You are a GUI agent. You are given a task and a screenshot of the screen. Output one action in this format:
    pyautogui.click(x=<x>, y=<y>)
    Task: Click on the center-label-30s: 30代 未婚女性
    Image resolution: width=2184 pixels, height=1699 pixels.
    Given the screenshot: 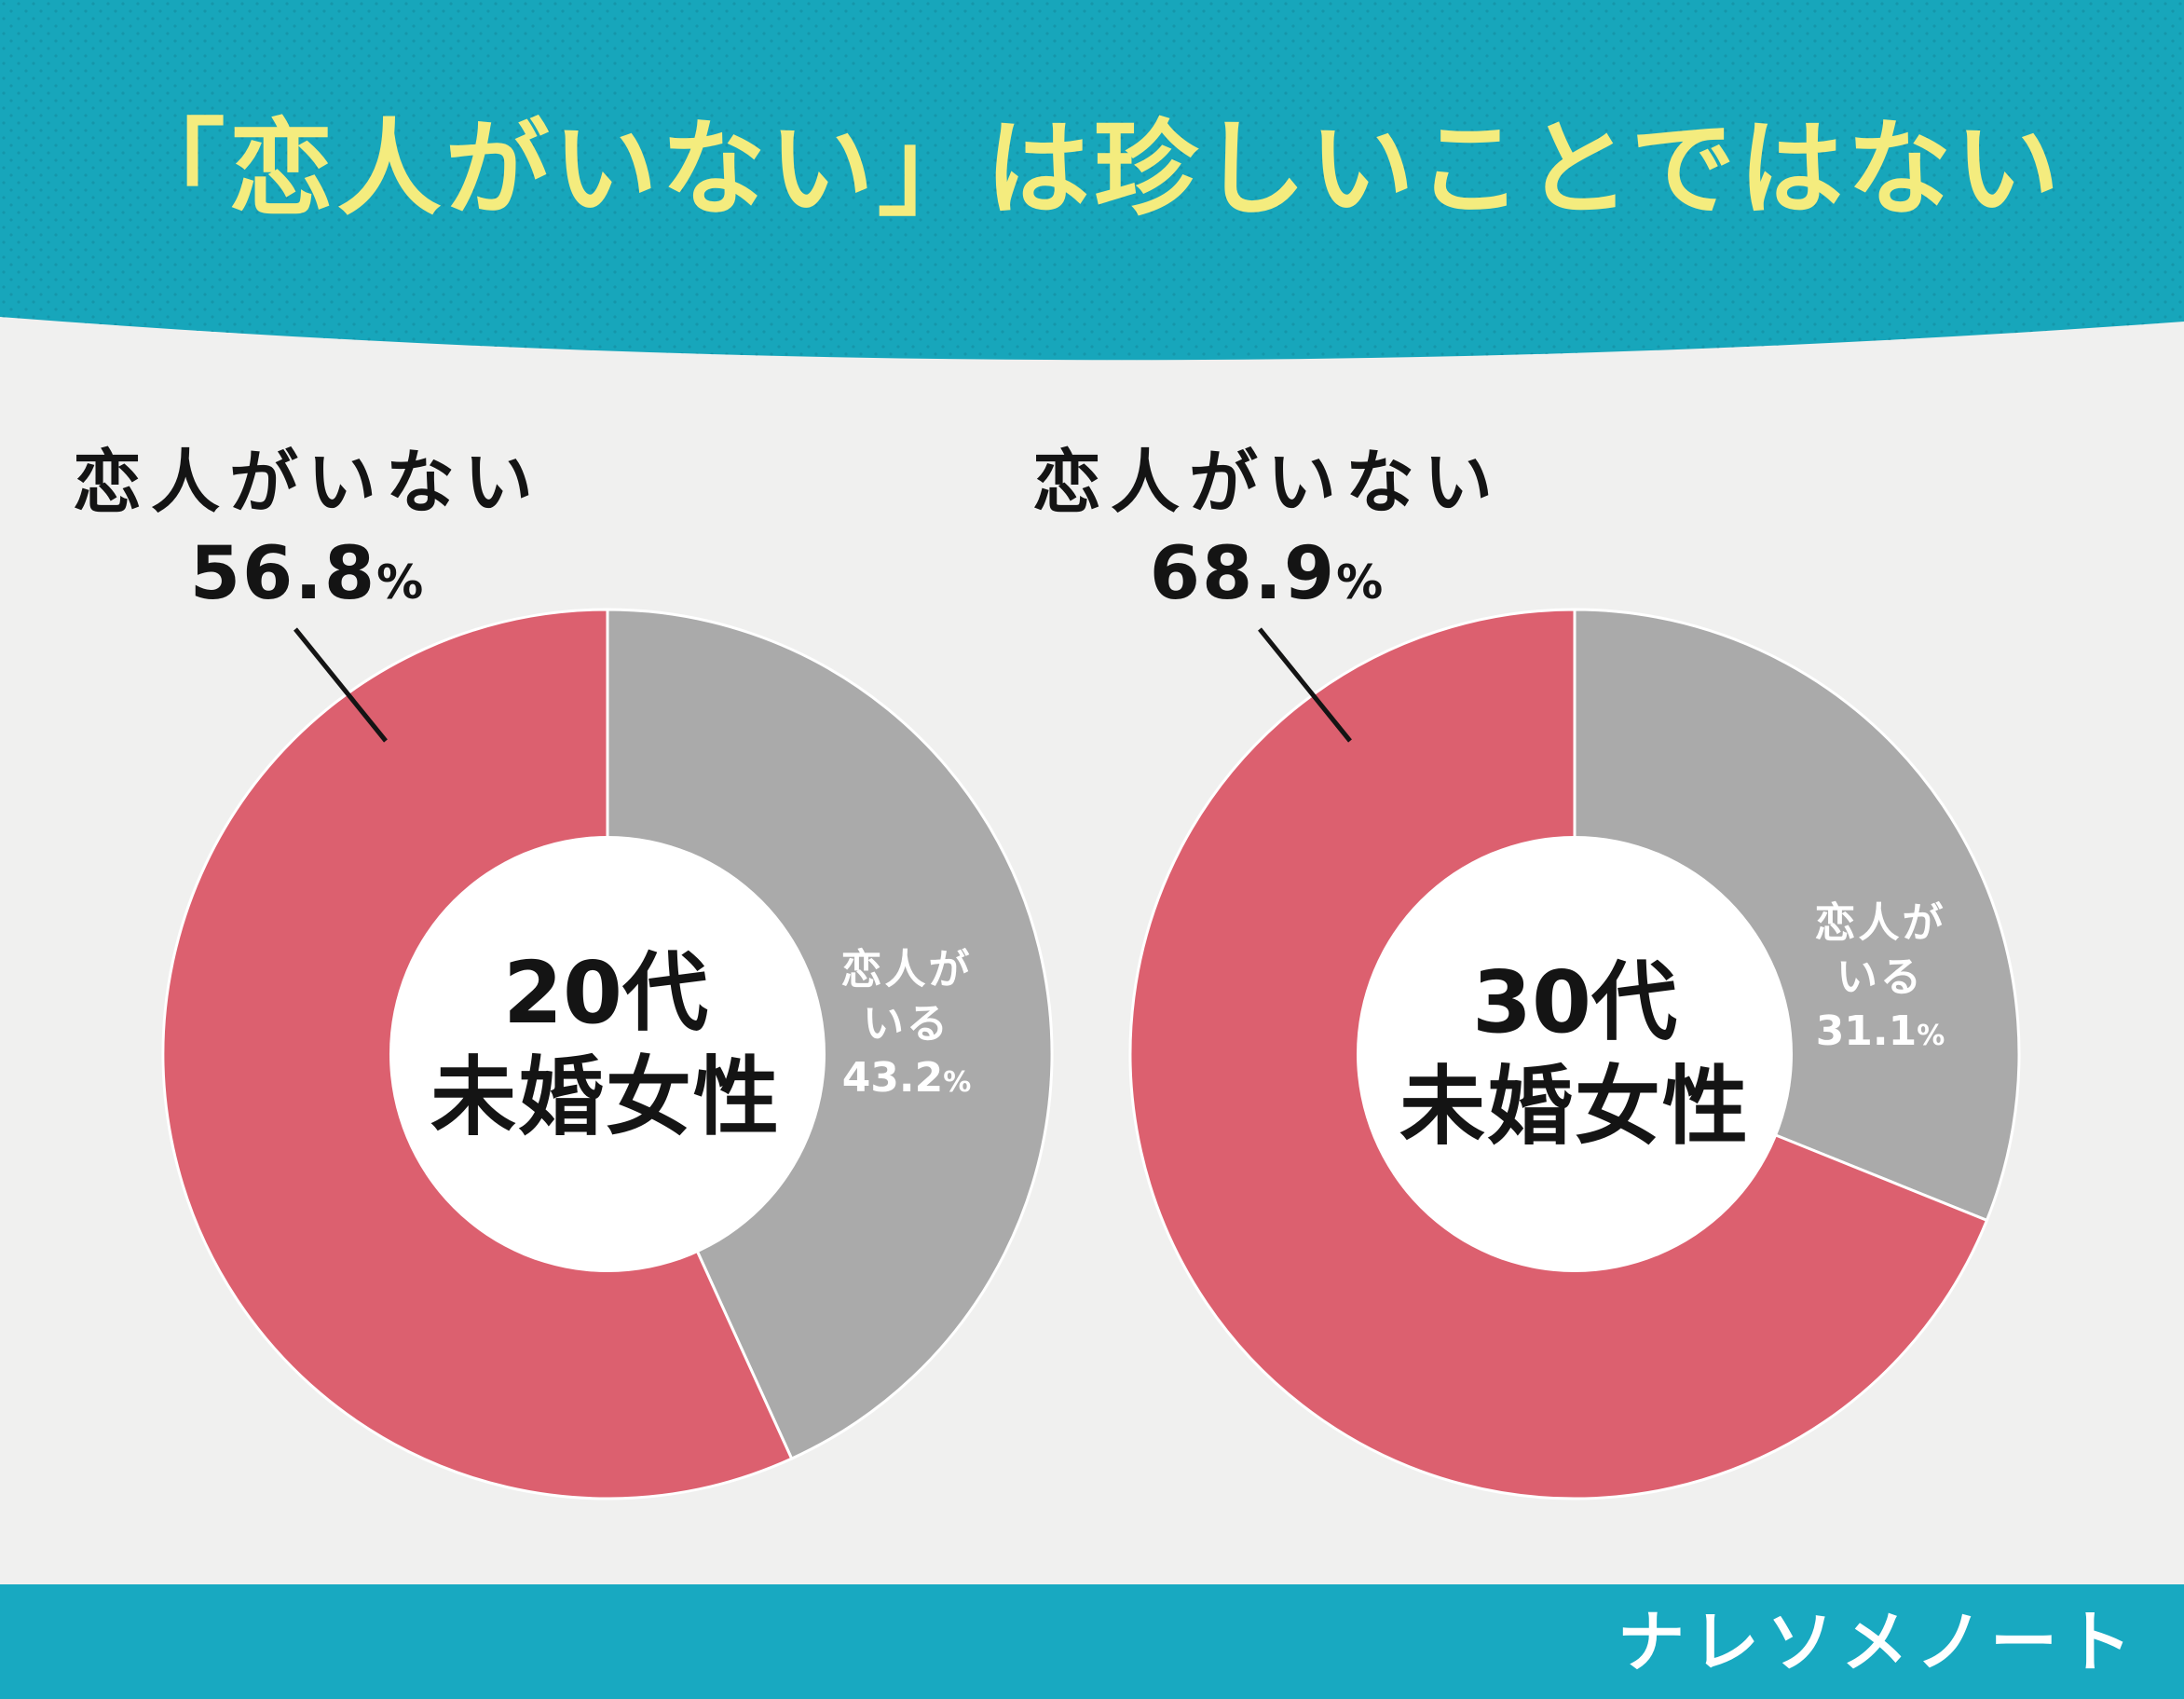 What is the action you would take?
    pyautogui.click(x=1575, y=1055)
    